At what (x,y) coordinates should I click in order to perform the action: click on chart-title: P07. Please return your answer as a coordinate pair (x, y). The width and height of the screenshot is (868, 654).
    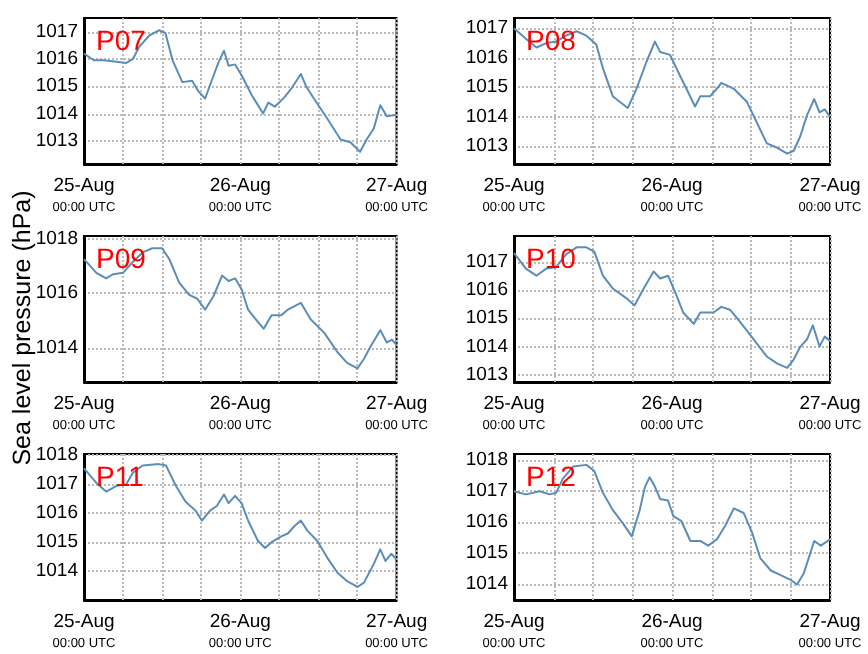
    Looking at the image, I should click on (121, 40).